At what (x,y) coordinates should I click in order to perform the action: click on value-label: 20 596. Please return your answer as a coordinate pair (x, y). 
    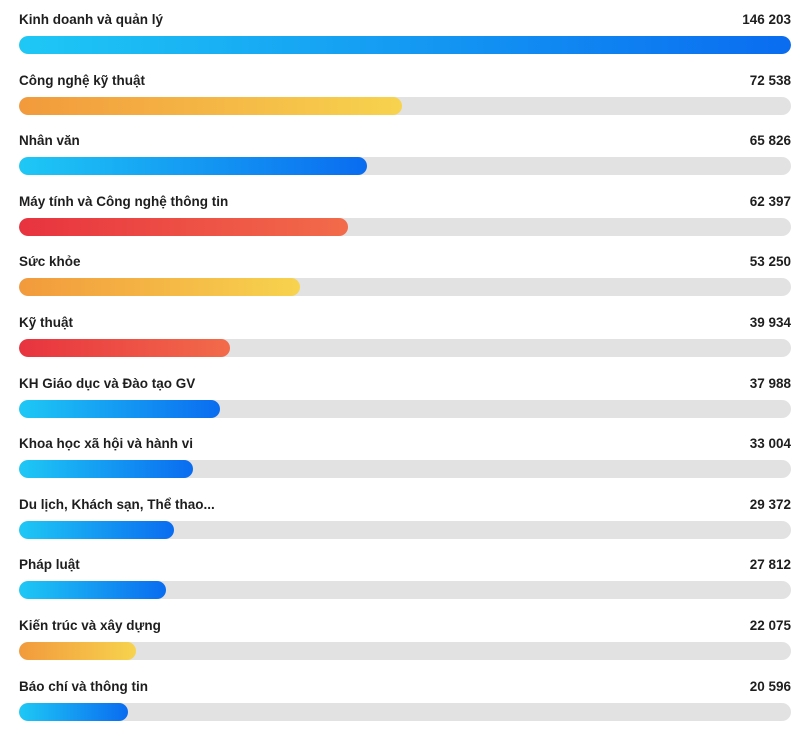
    Looking at the image, I should click on (770, 686).